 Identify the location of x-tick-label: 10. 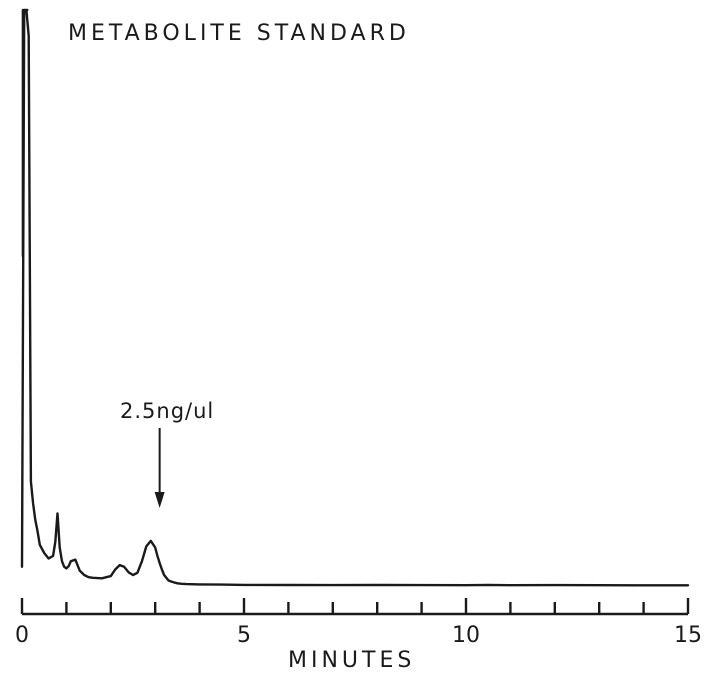
(466, 635).